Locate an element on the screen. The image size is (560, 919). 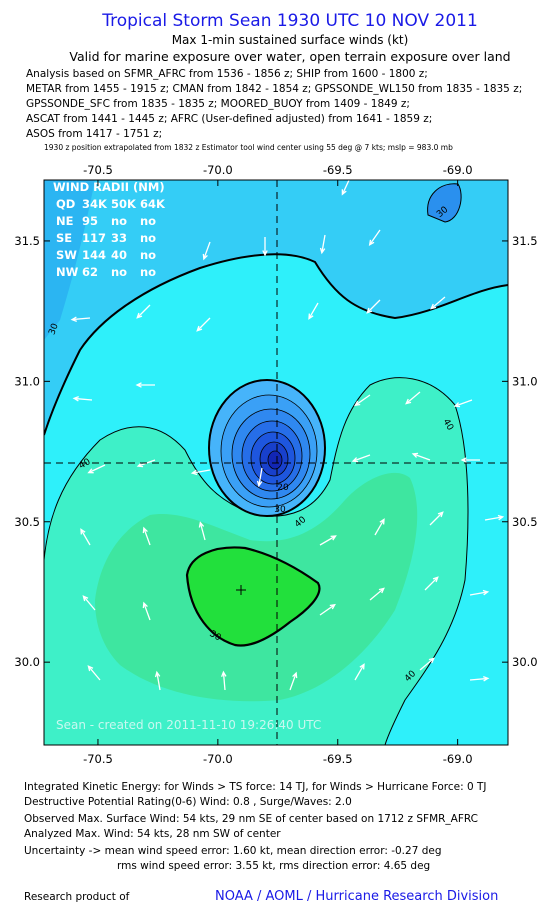
radii-cell: NE is located at coordinates (65, 221).